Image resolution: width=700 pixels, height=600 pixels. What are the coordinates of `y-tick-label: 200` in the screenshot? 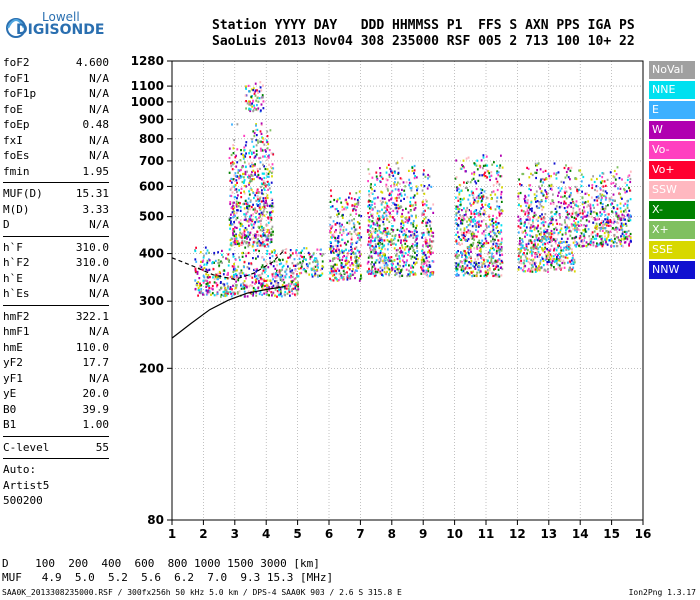 It's located at (151, 368).